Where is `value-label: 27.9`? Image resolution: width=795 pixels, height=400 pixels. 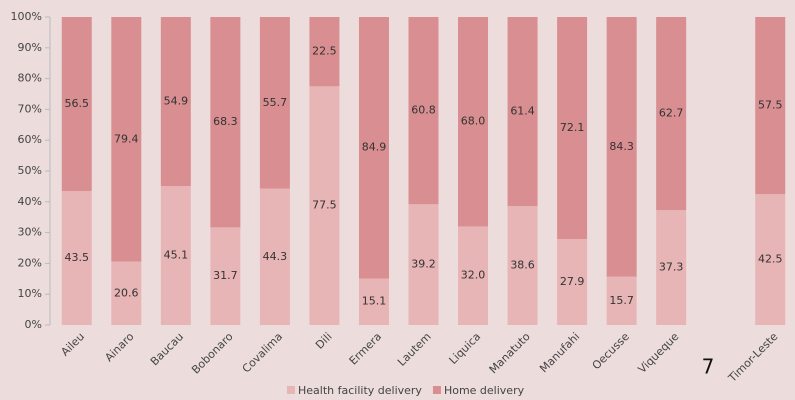 value-label: 27.9 is located at coordinates (572, 281).